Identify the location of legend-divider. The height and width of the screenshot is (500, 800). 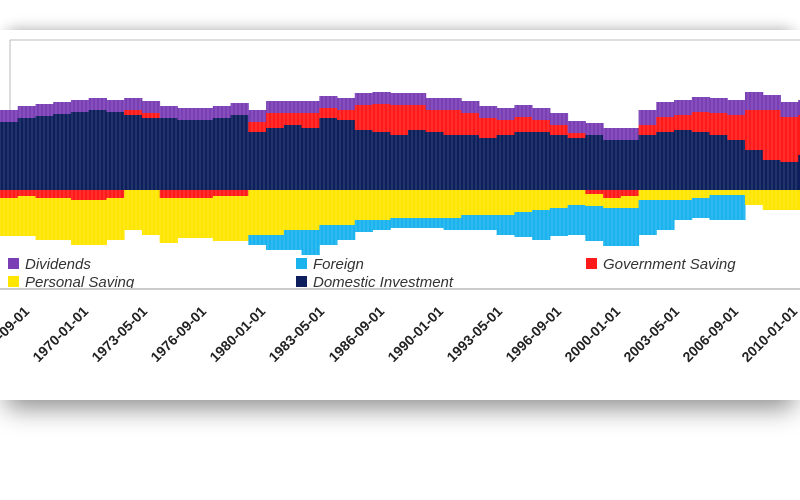
(400, 289).